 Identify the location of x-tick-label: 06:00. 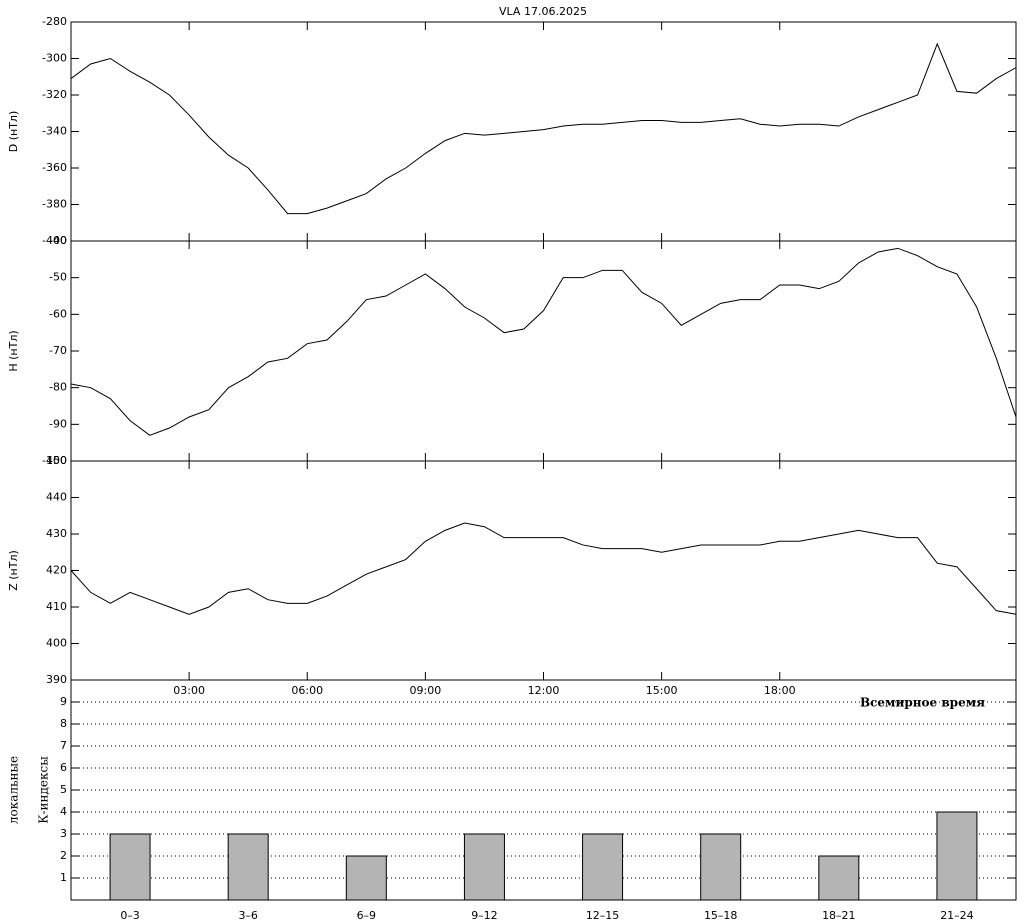
(307, 690).